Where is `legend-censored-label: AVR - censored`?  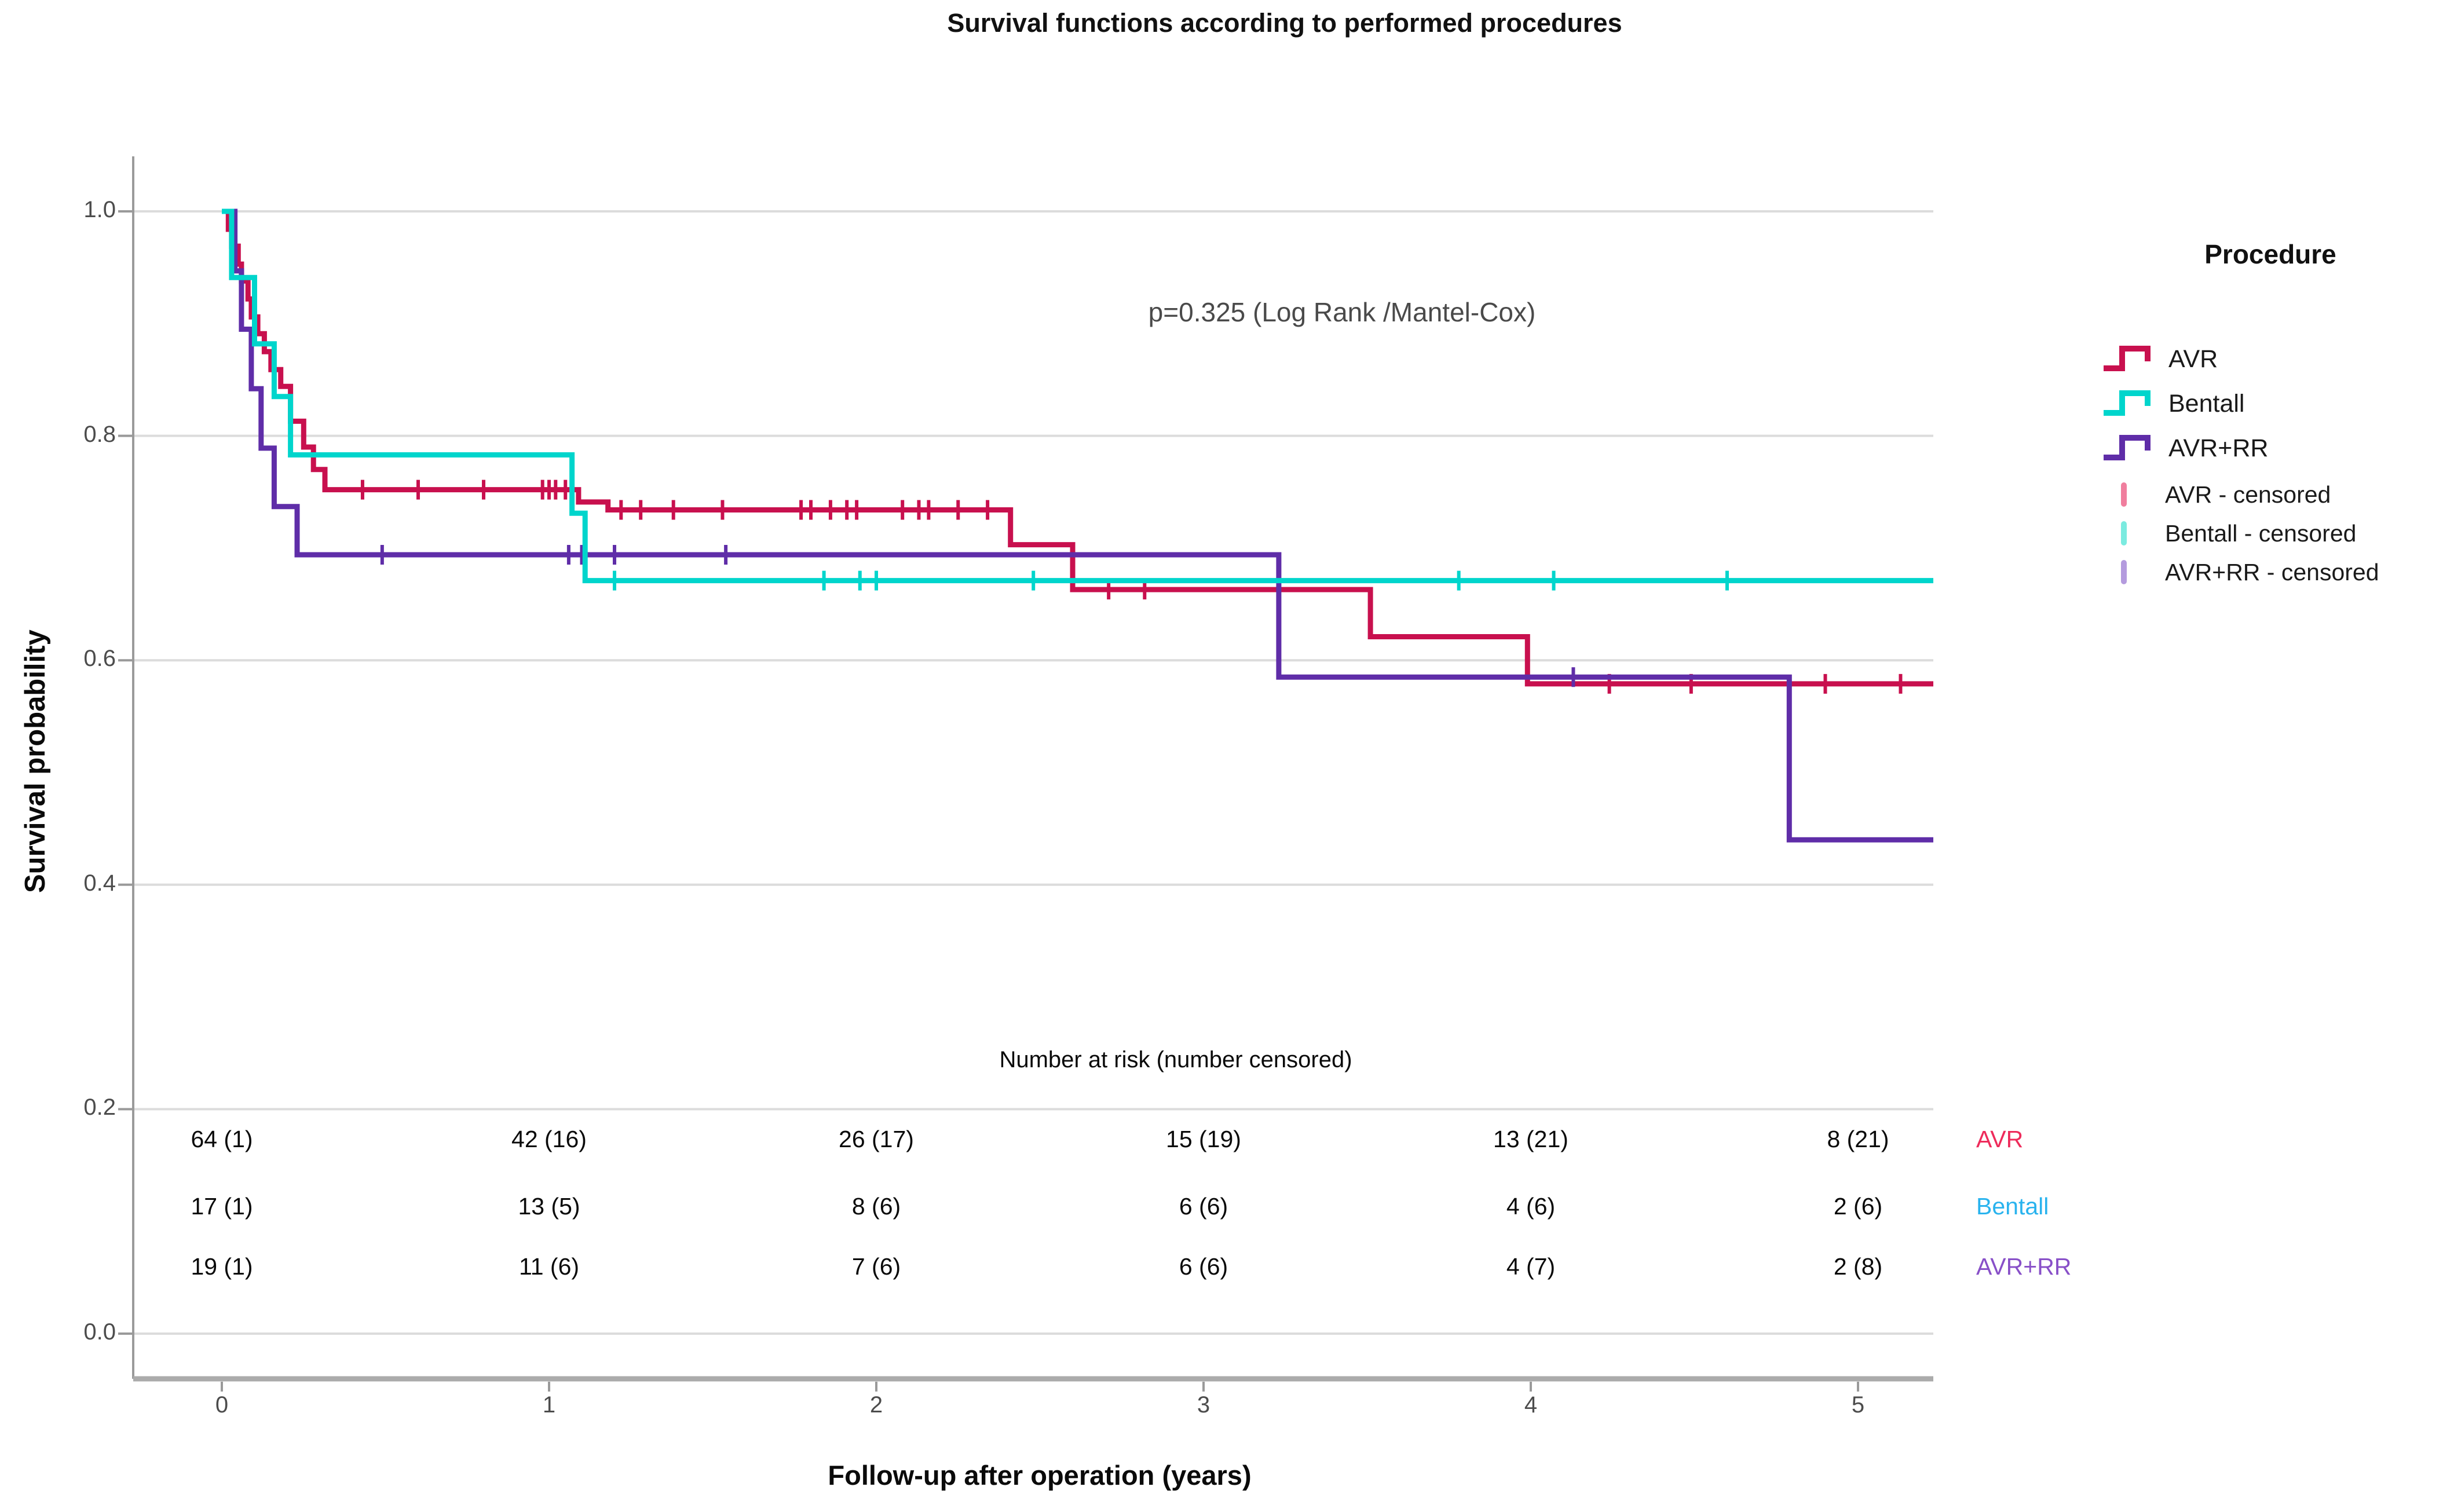
legend-censored-label: AVR - censored is located at coordinates (2248, 495).